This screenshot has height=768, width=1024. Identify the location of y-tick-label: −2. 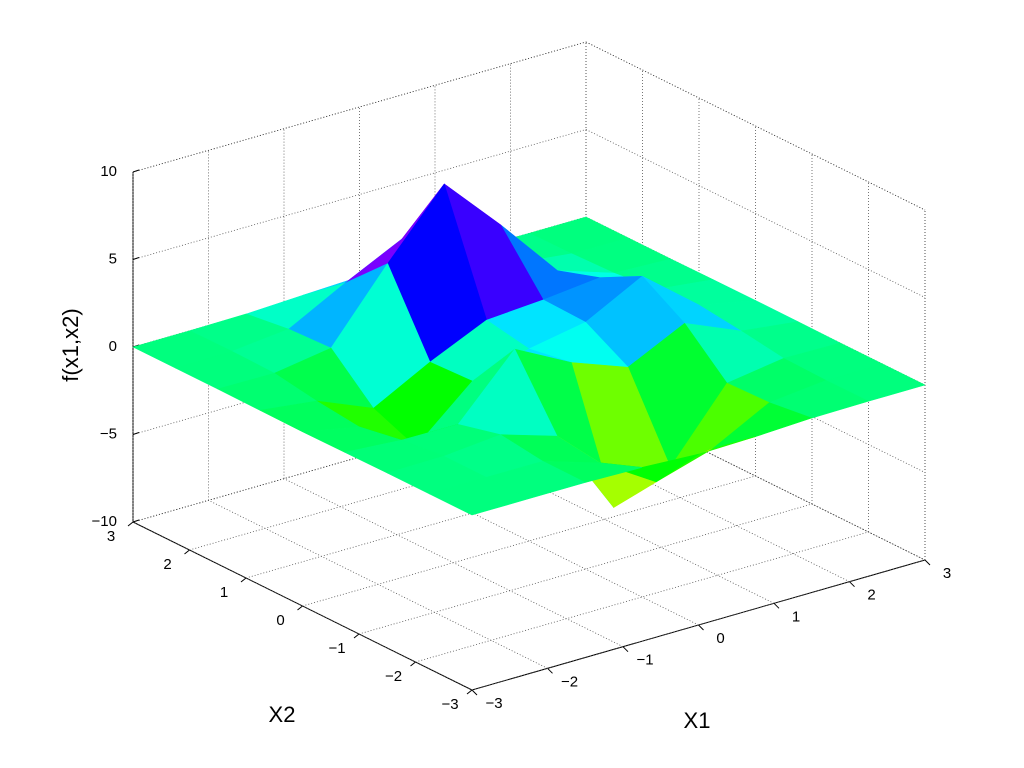
(393, 676).